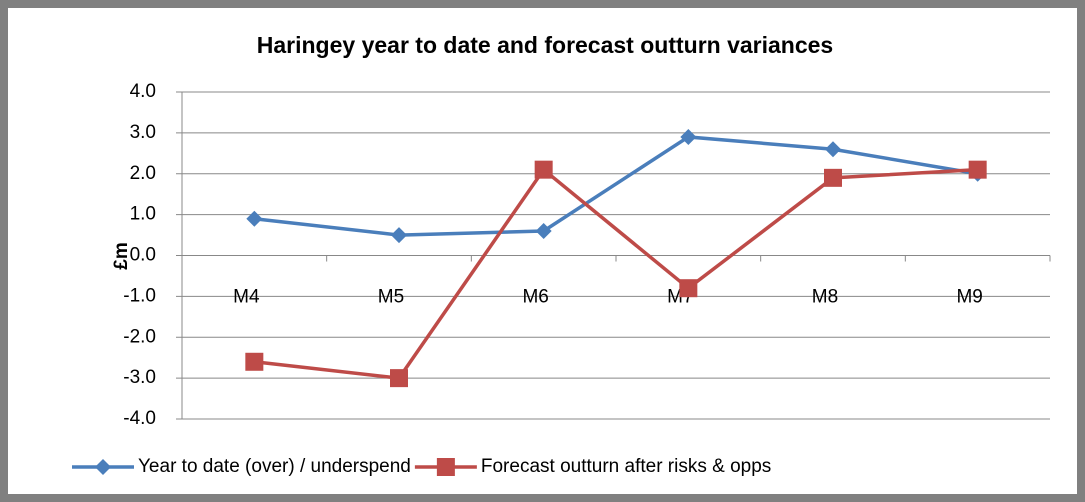 This screenshot has height=502, width=1085. Describe the element at coordinates (143, 255) in the screenshot. I see `y-tick-label: 0.0` at that location.